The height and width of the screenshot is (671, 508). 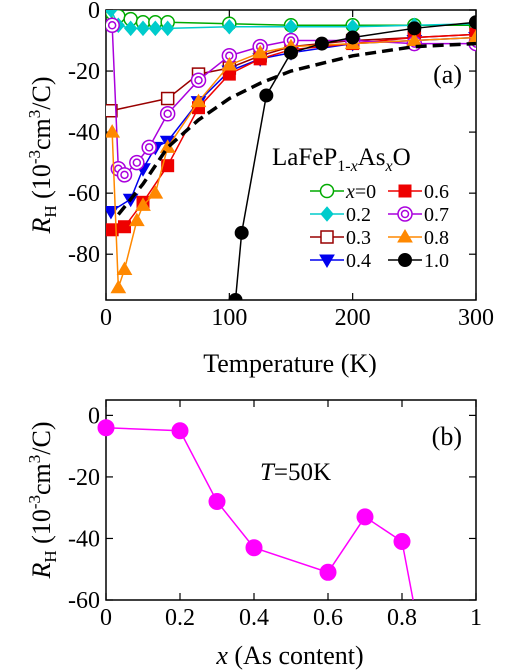 I want to click on panel-b-xtick-label: 1, so click(x=476, y=618).